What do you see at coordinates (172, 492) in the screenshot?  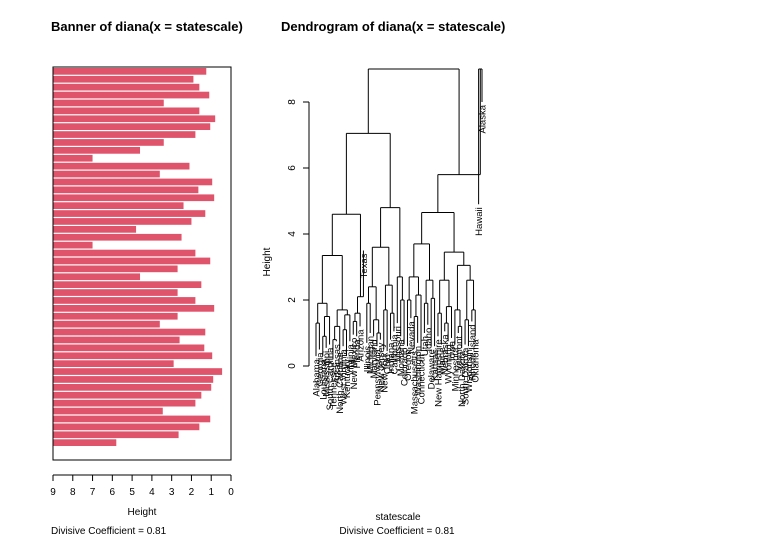 I see `banner-tick-label: 3` at bounding box center [172, 492].